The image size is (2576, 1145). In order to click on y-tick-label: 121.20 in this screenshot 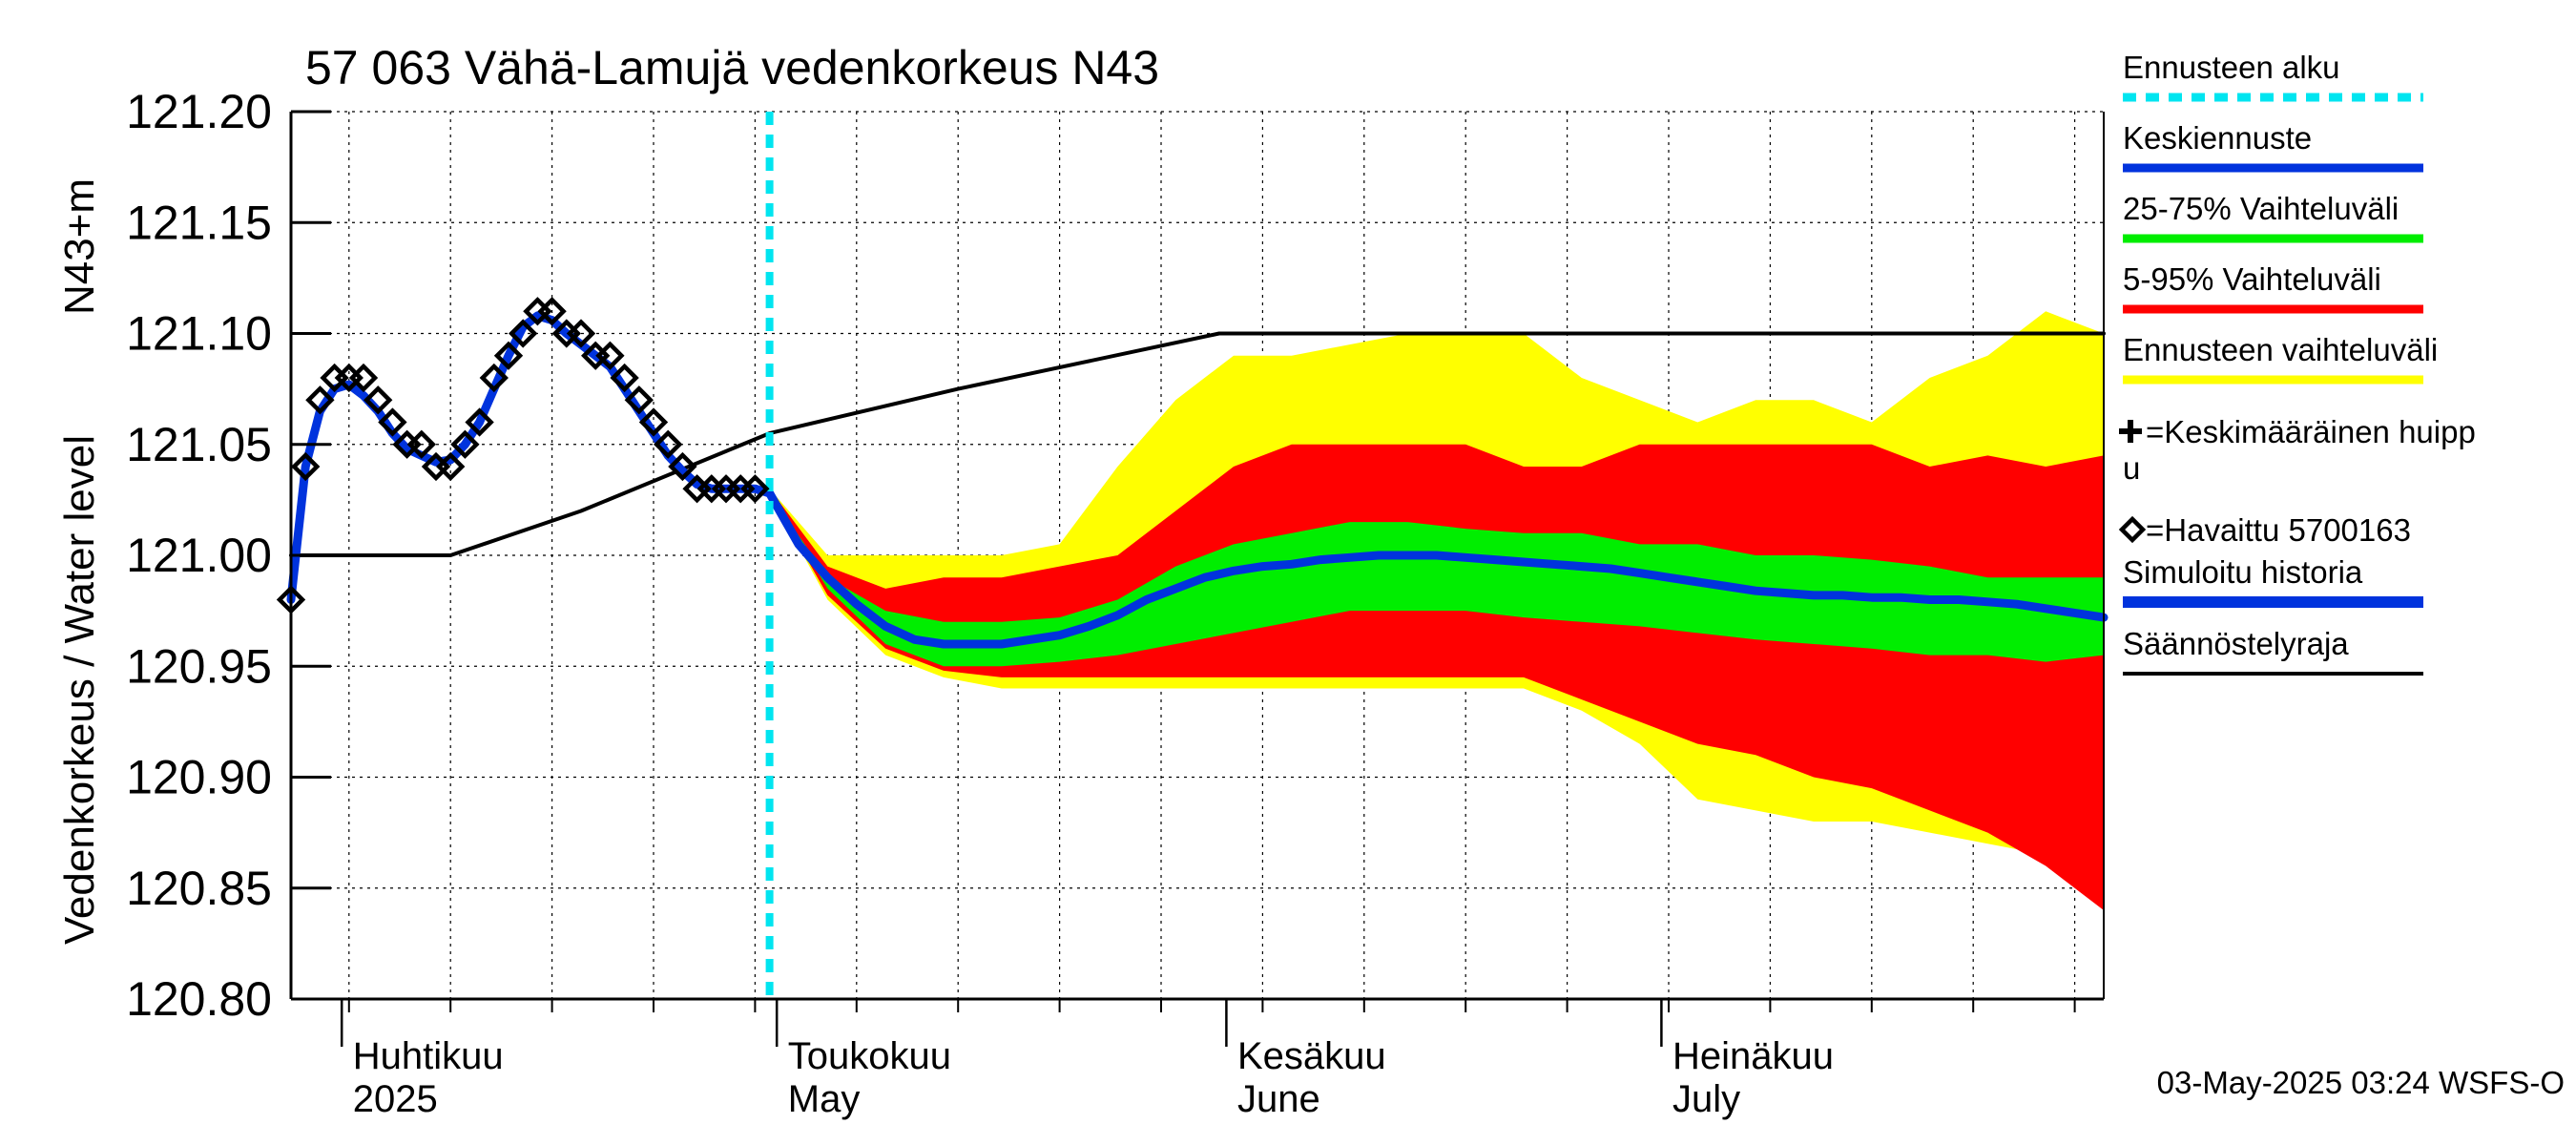, I will do `click(199, 112)`.